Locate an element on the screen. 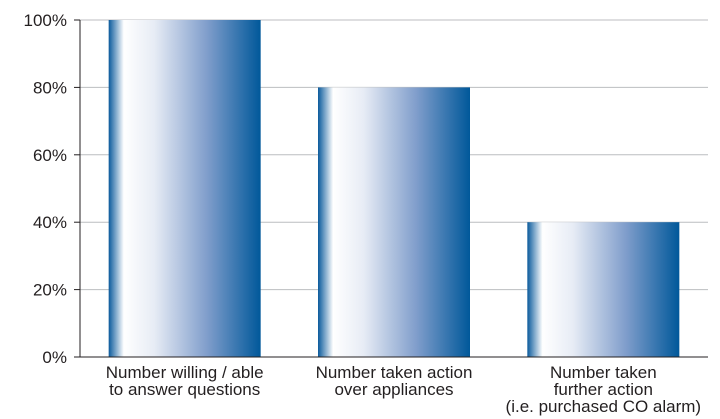 Image resolution: width=720 pixels, height=419 pixels. y-tick-label: 20% is located at coordinates (50, 290).